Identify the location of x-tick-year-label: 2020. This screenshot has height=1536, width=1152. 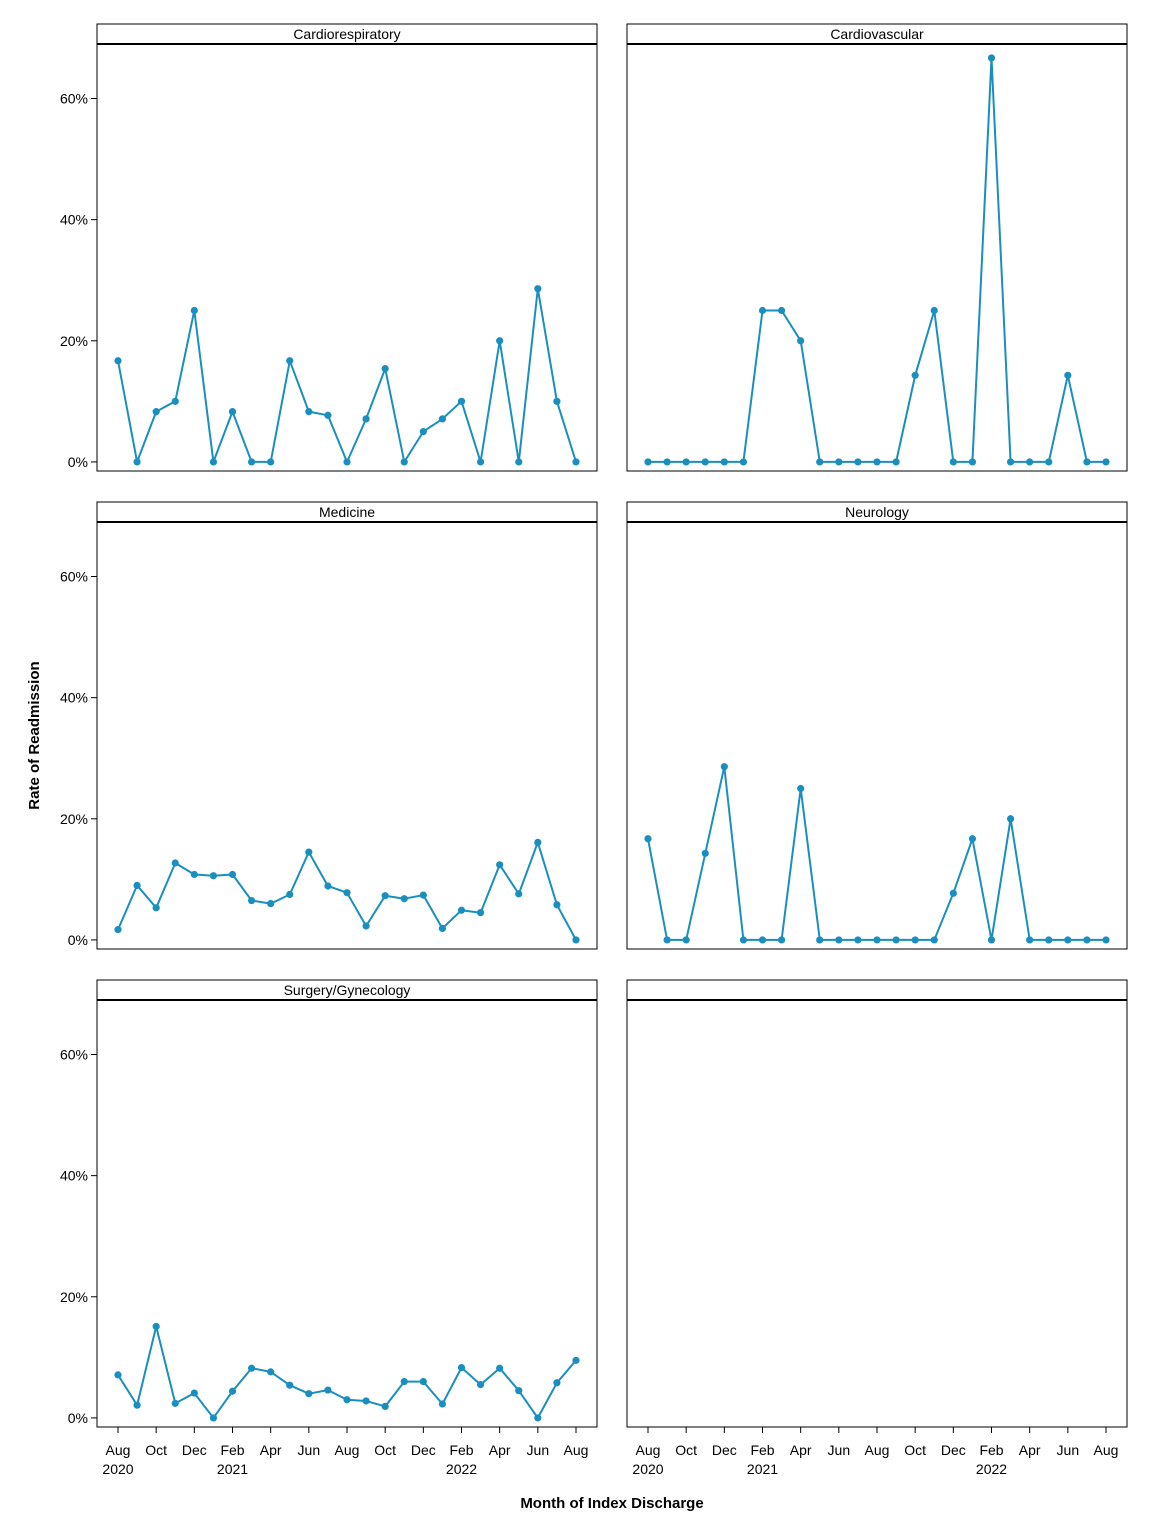
(117, 1469).